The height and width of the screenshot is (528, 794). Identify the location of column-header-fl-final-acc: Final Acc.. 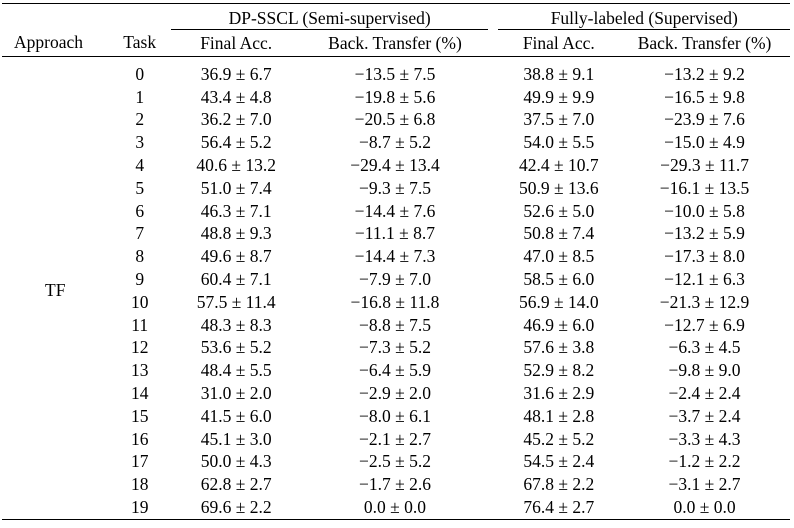
(559, 43).